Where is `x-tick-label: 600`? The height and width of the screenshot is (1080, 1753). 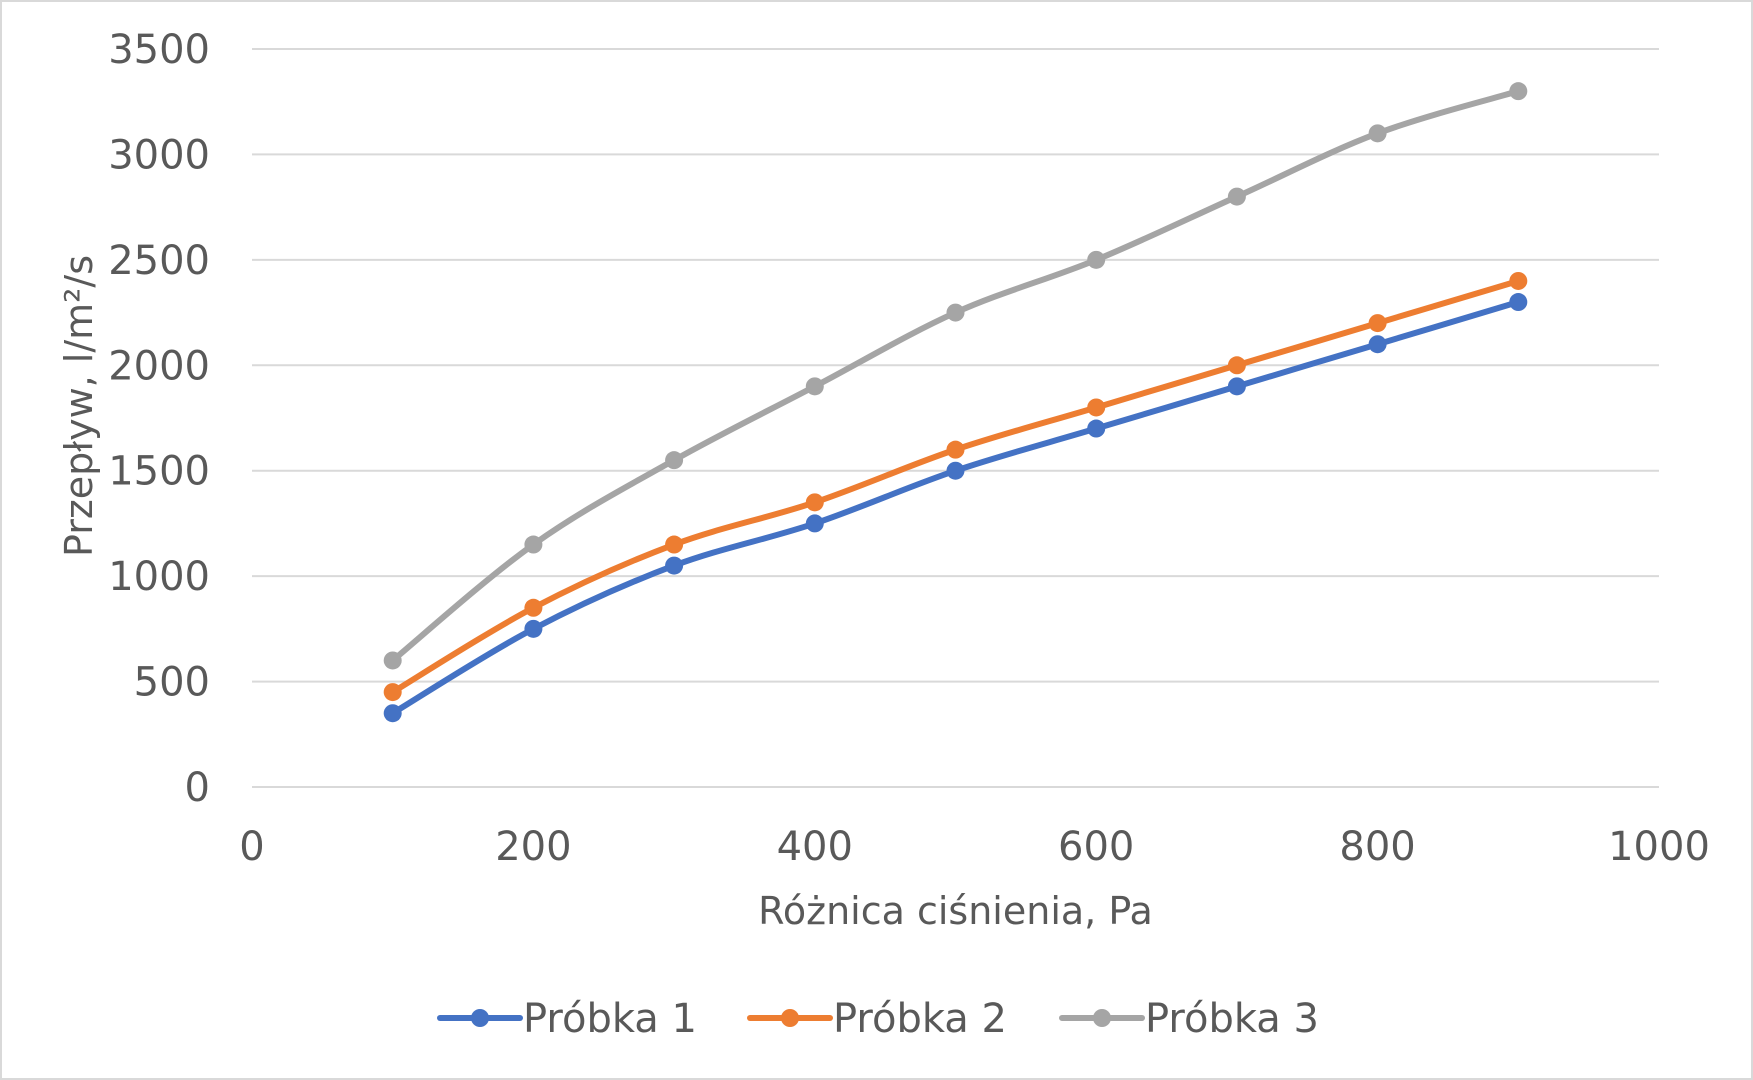 x-tick-label: 600 is located at coordinates (1096, 847).